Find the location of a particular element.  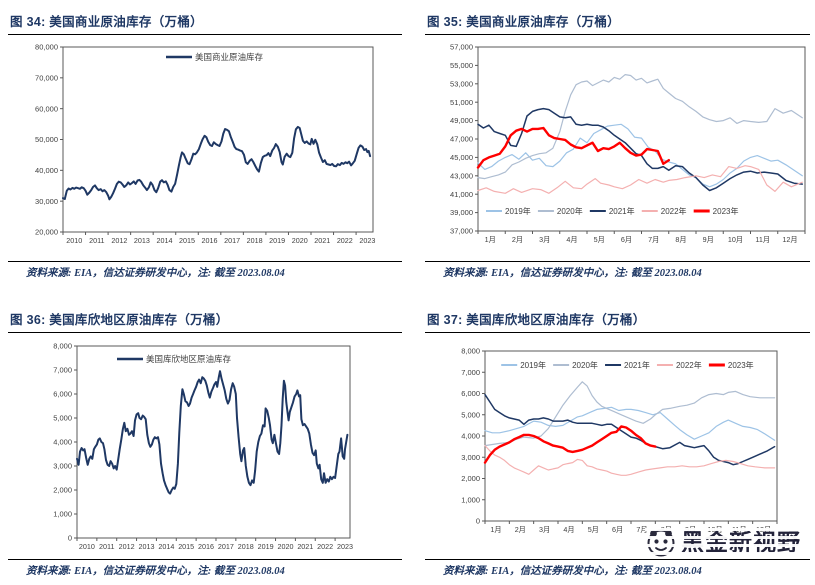

svg-text: 39,000 is located at coordinates (461, 212).